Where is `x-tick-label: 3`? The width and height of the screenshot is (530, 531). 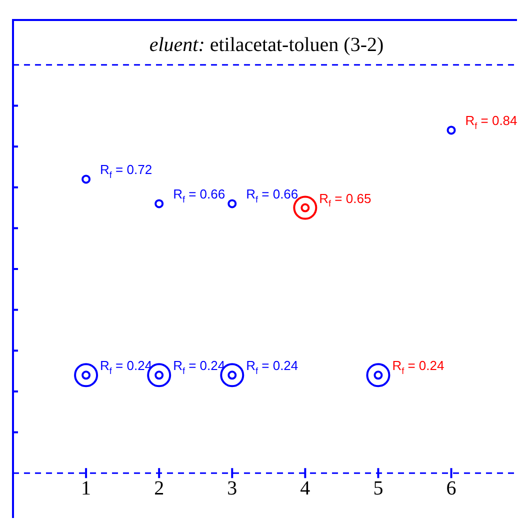 x-tick-label: 3 is located at coordinates (232, 488).